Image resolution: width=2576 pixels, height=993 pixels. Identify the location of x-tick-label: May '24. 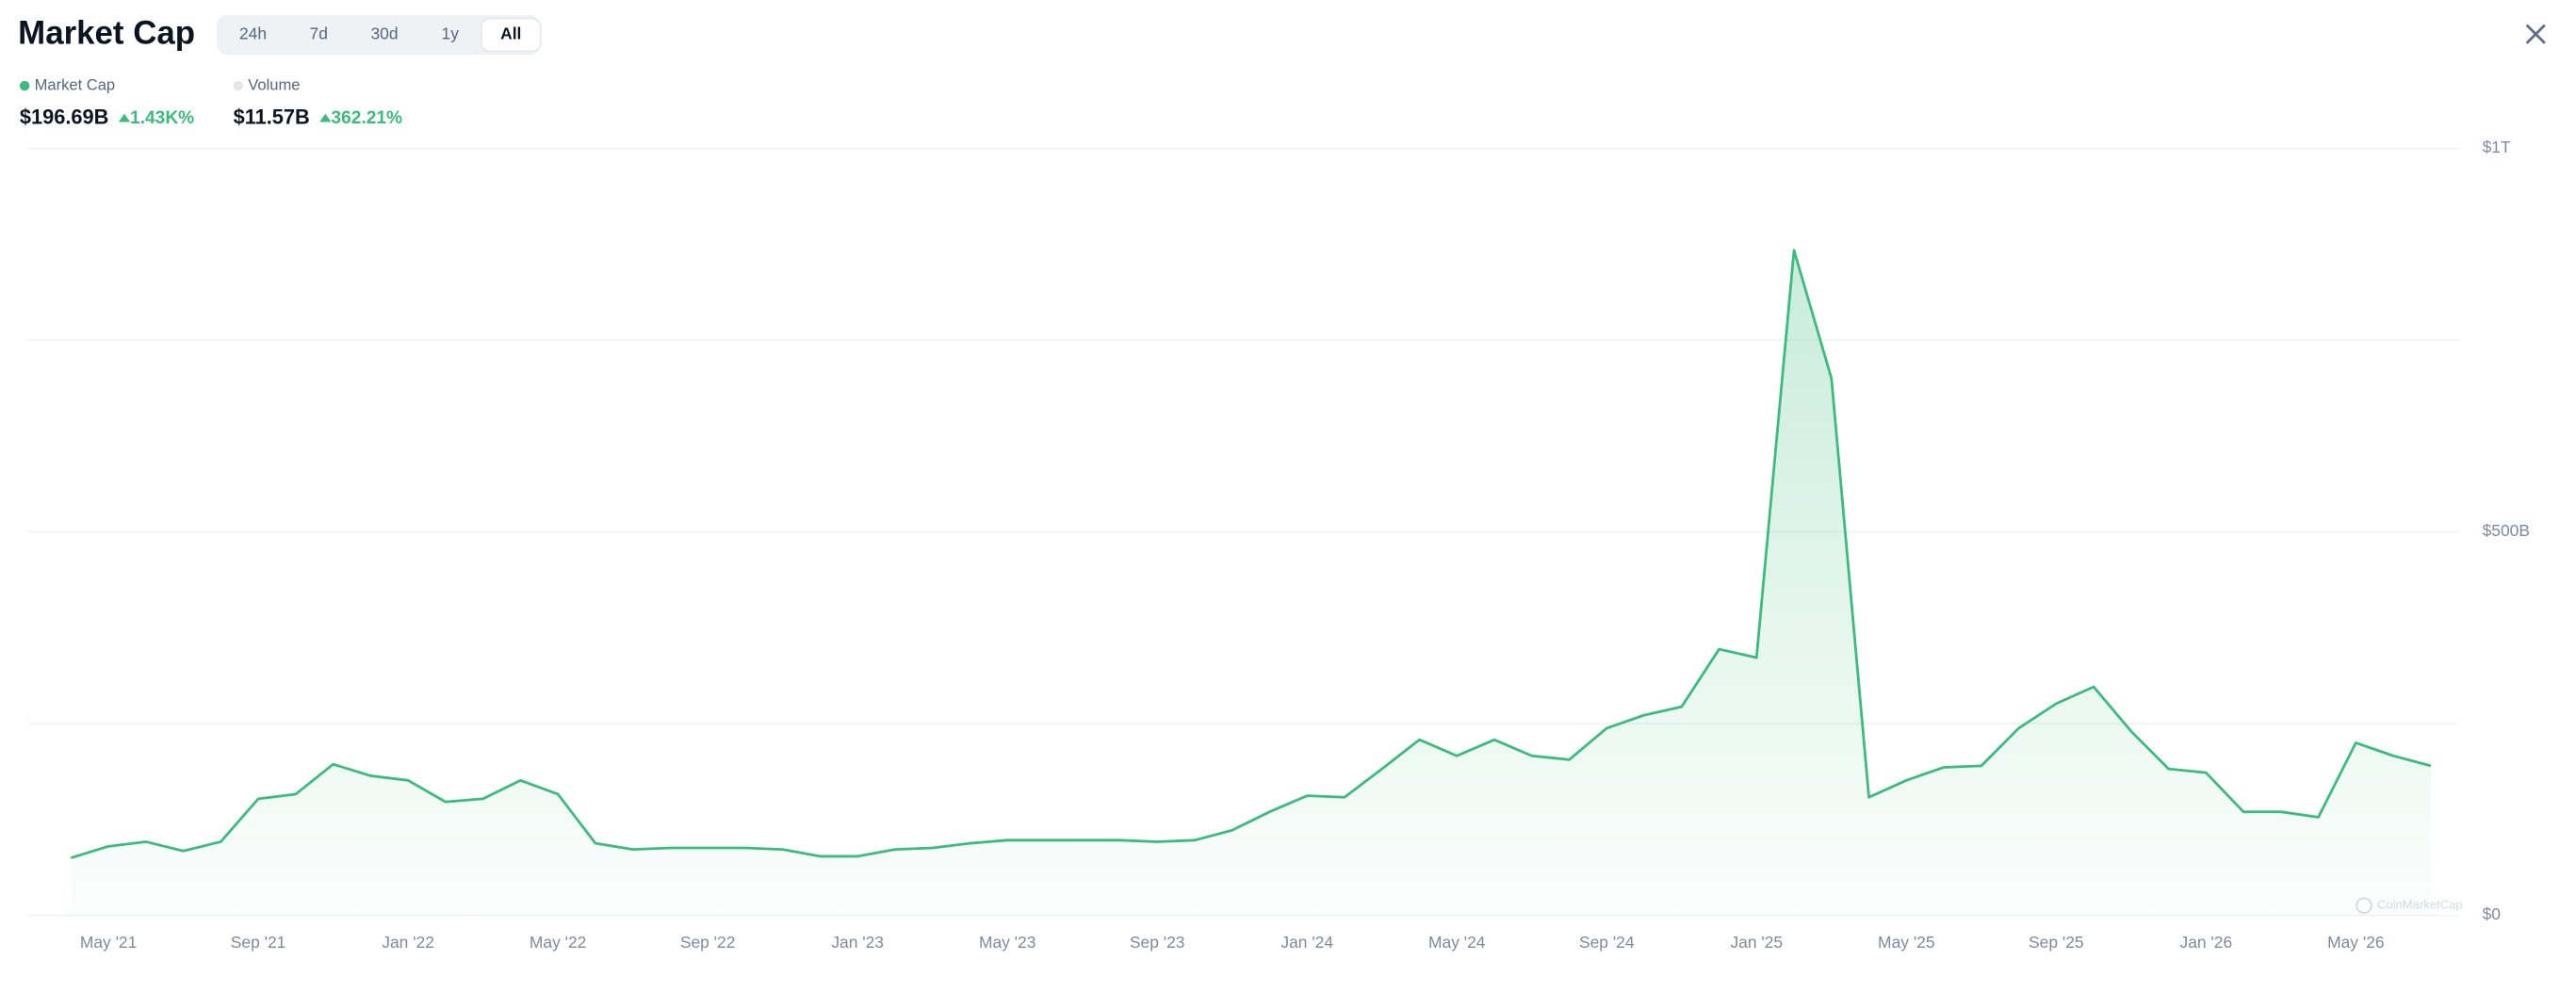
(1457, 942).